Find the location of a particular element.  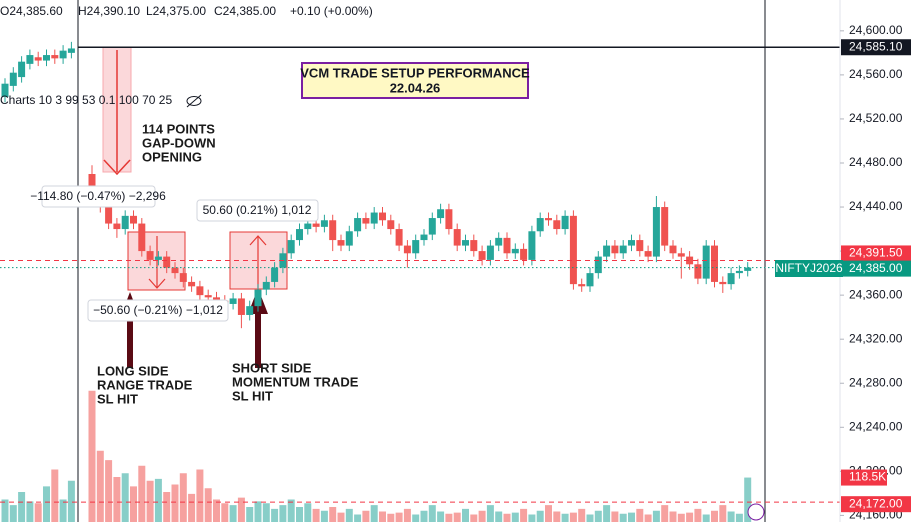

measure-label: −114.80 (−0.47%) −2,296 is located at coordinates (98, 196).